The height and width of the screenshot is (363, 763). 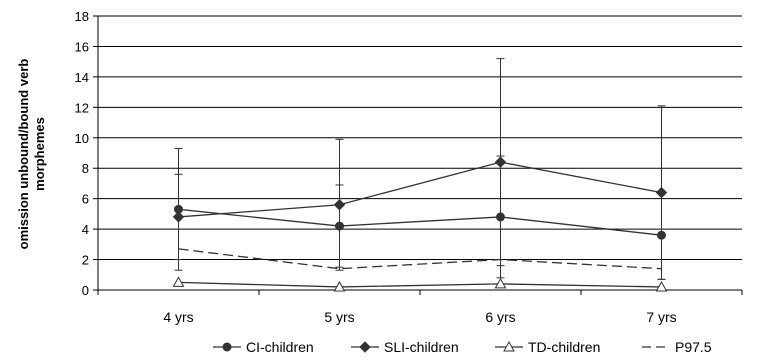 What do you see at coordinates (23, 154) in the screenshot?
I see `y-axis-title-line1: omission unbound/bound verb` at bounding box center [23, 154].